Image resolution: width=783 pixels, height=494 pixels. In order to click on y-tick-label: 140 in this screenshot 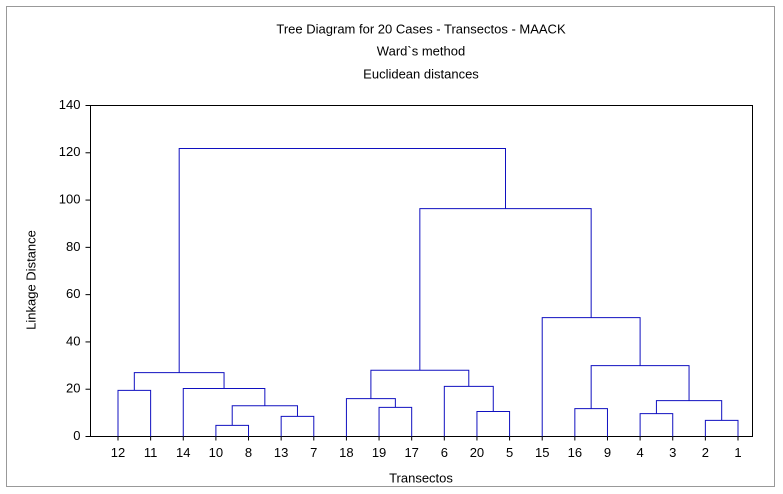, I will do `click(70, 104)`.